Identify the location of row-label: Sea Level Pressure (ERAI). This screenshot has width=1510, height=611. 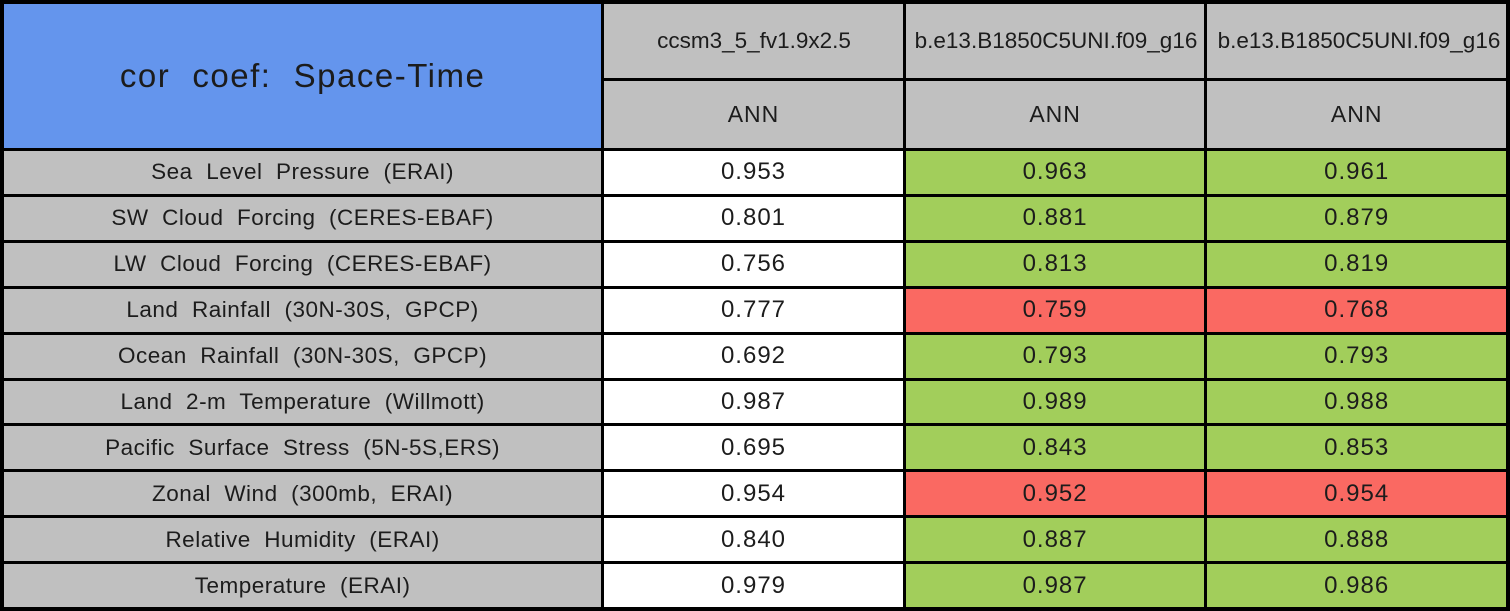
(303, 172).